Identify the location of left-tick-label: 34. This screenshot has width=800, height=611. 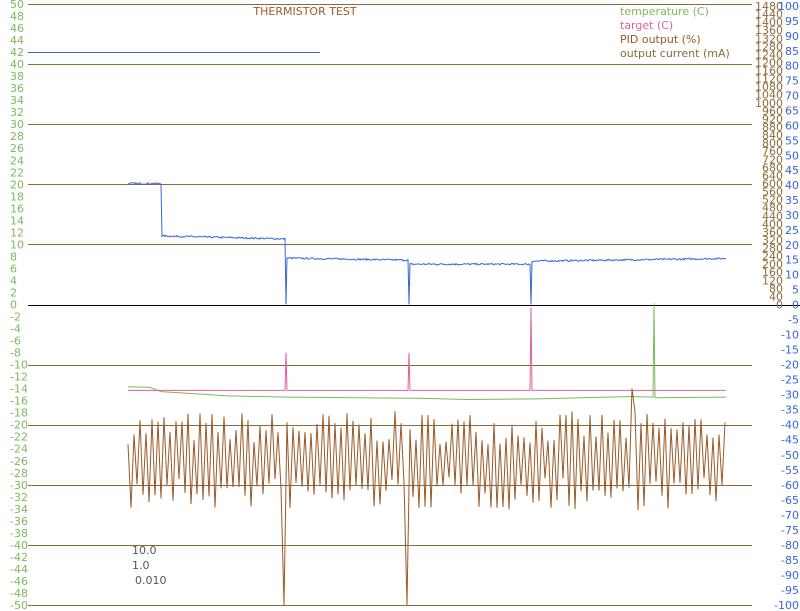
(17, 100).